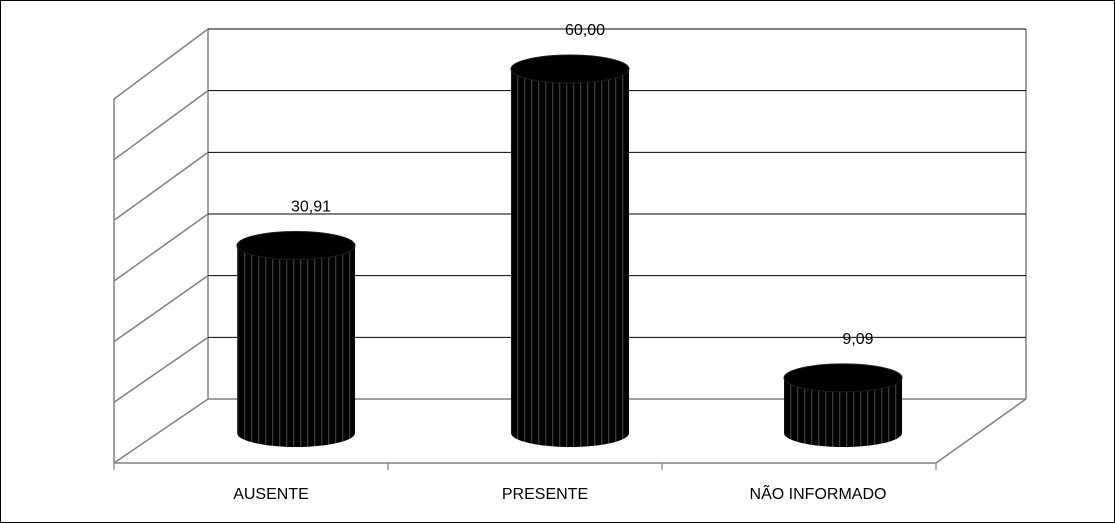 The height and width of the screenshot is (524, 1115). I want to click on floor-right-edge, so click(981, 431).